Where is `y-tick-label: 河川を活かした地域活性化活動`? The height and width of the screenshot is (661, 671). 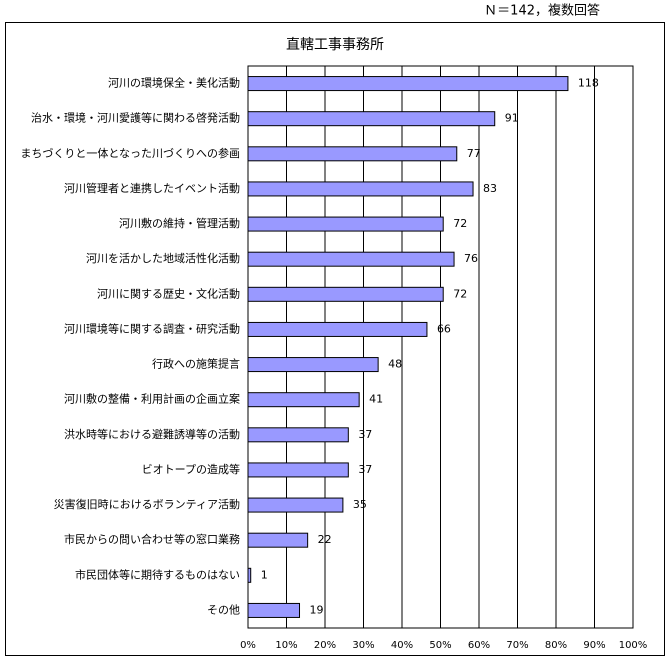
y-tick-label: 河川を活かした地域活性化活動 is located at coordinates (163, 258).